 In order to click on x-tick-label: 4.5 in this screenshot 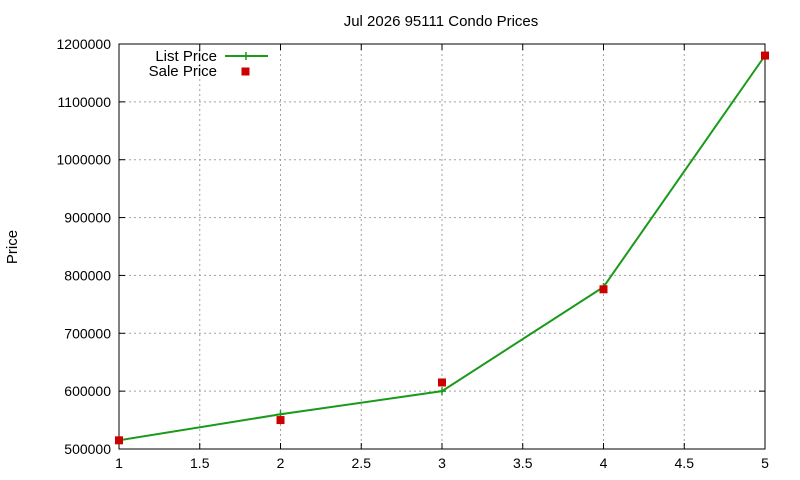, I will do `click(685, 463)`.